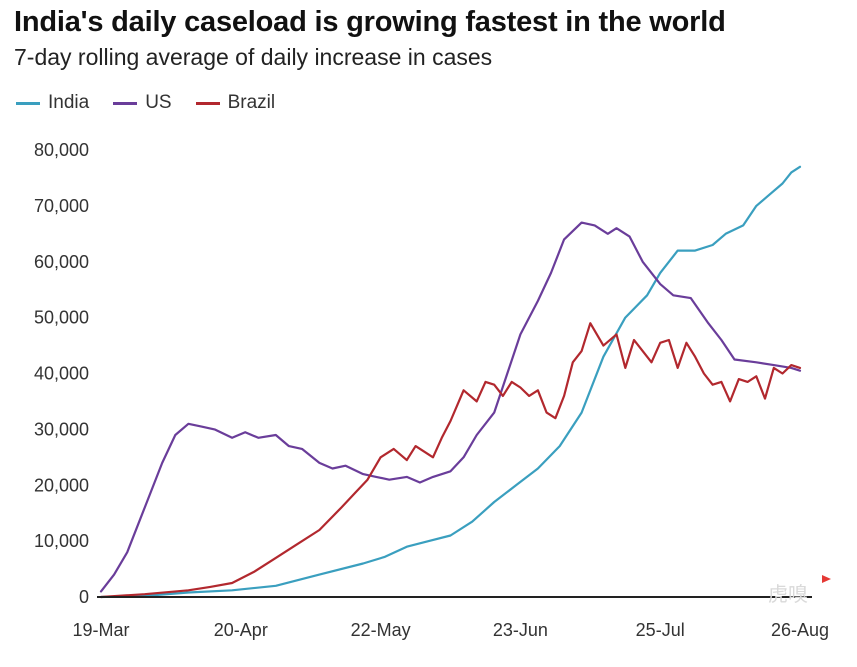 The width and height of the screenshot is (857, 667). I want to click on y-tick-label: 80,000, so click(61, 150).